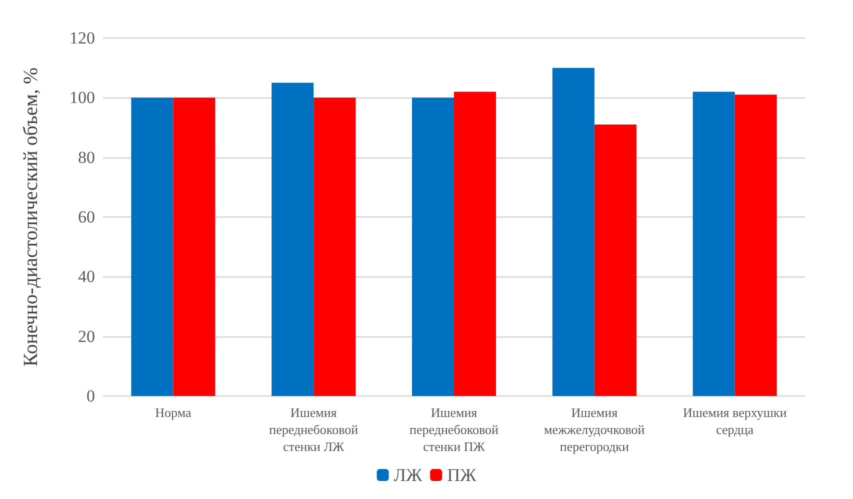 This screenshot has height=499, width=853. Describe the element at coordinates (82, 98) in the screenshot. I see `y-tick-label: 100` at that location.